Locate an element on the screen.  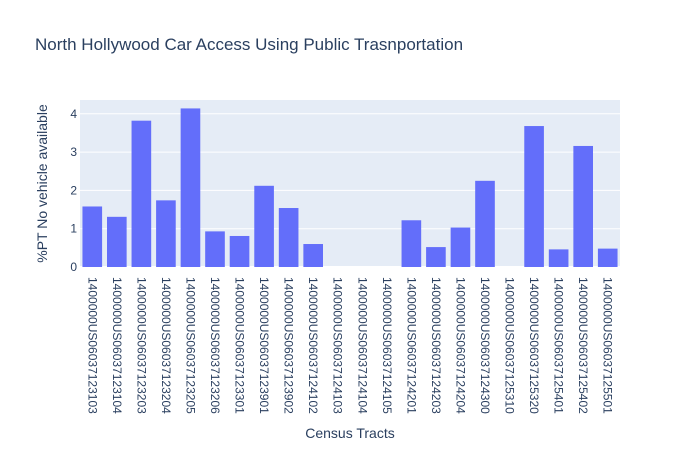
y-tick-label: 0 is located at coordinates (73, 267).